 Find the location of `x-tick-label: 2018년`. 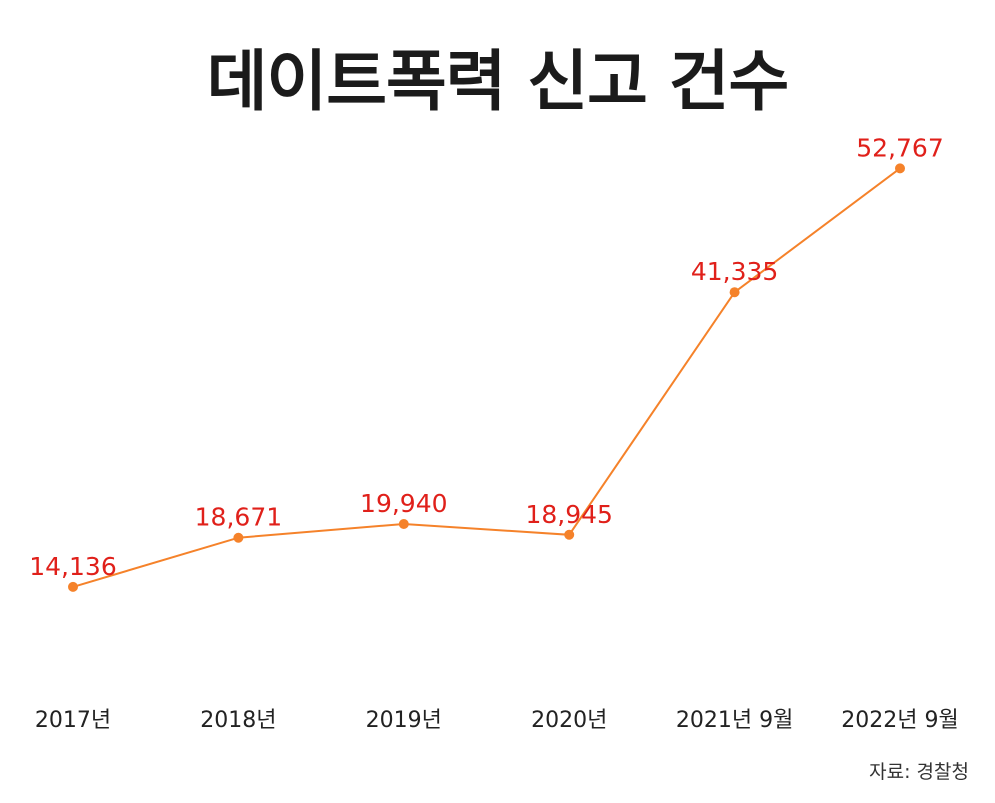

x-tick-label: 2018년 is located at coordinates (238, 720).